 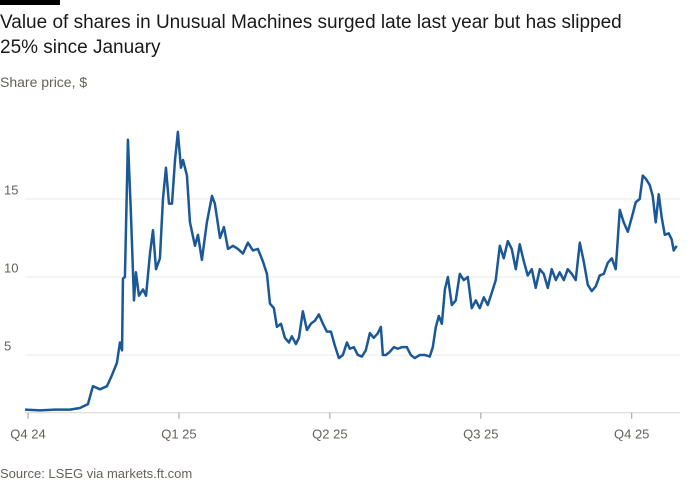 What do you see at coordinates (96, 473) in the screenshot?
I see `source-note: Source: LSEG via markets.ft.com` at bounding box center [96, 473].